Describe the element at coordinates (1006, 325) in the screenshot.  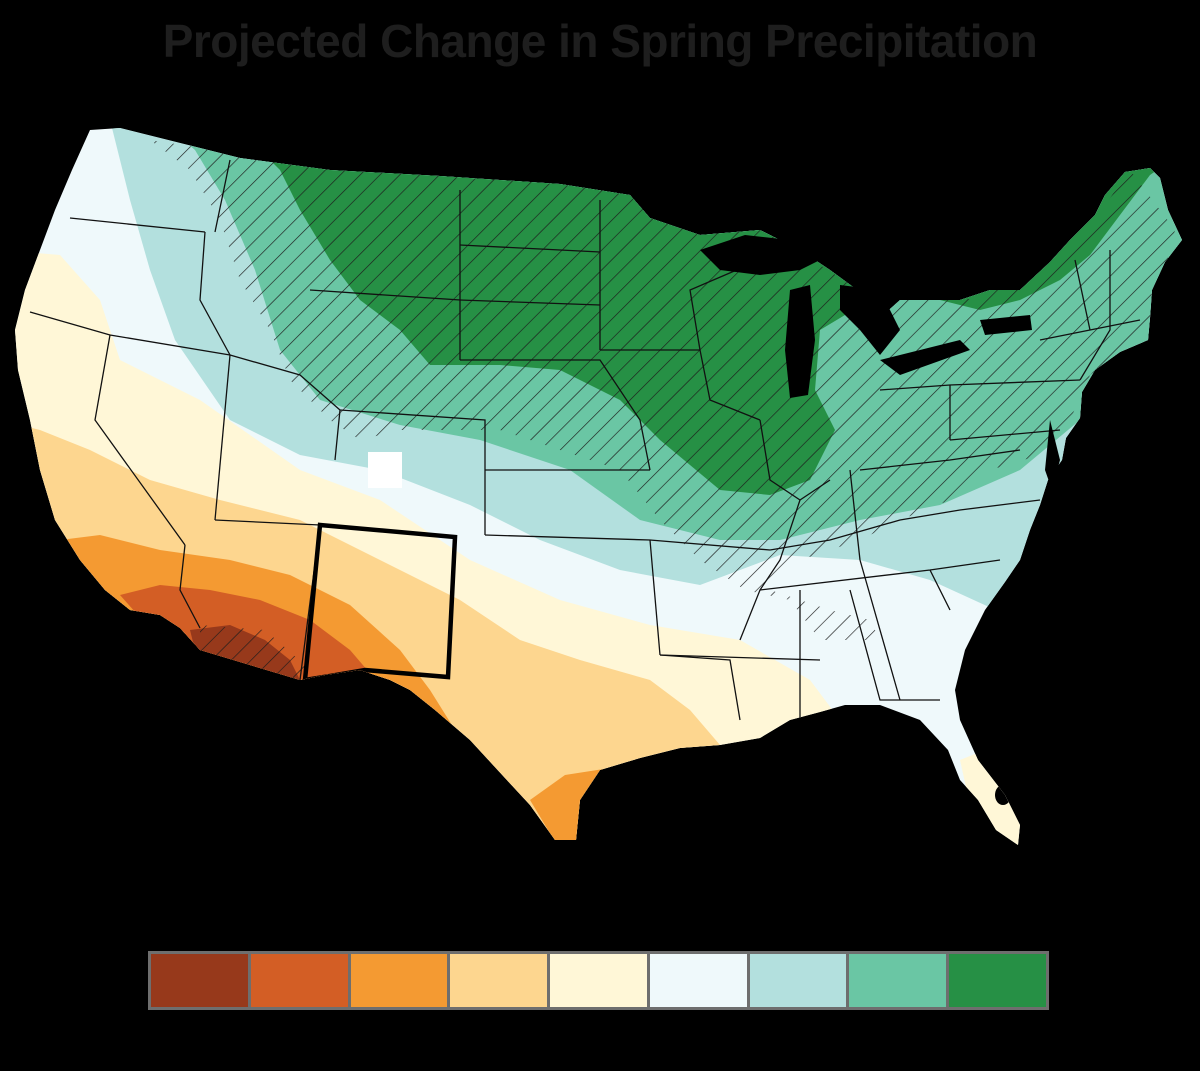
I see `lake-ontario` at that location.